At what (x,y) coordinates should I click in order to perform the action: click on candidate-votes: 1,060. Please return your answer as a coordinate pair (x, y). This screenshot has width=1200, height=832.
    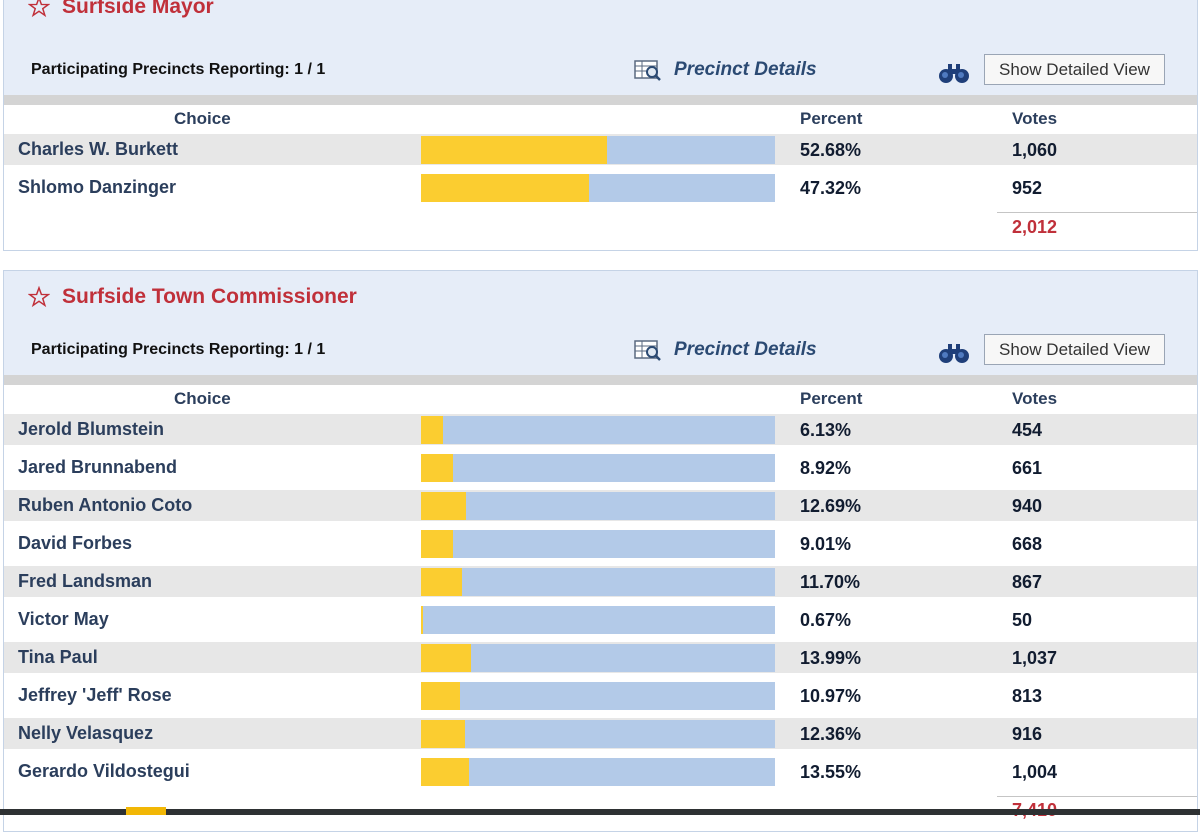
    Looking at the image, I should click on (1035, 150).